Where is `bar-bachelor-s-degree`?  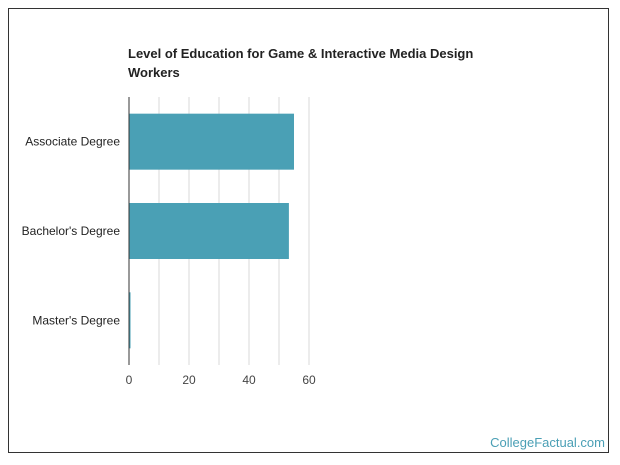
bar-bachelor-s-degree is located at coordinates (209, 231).